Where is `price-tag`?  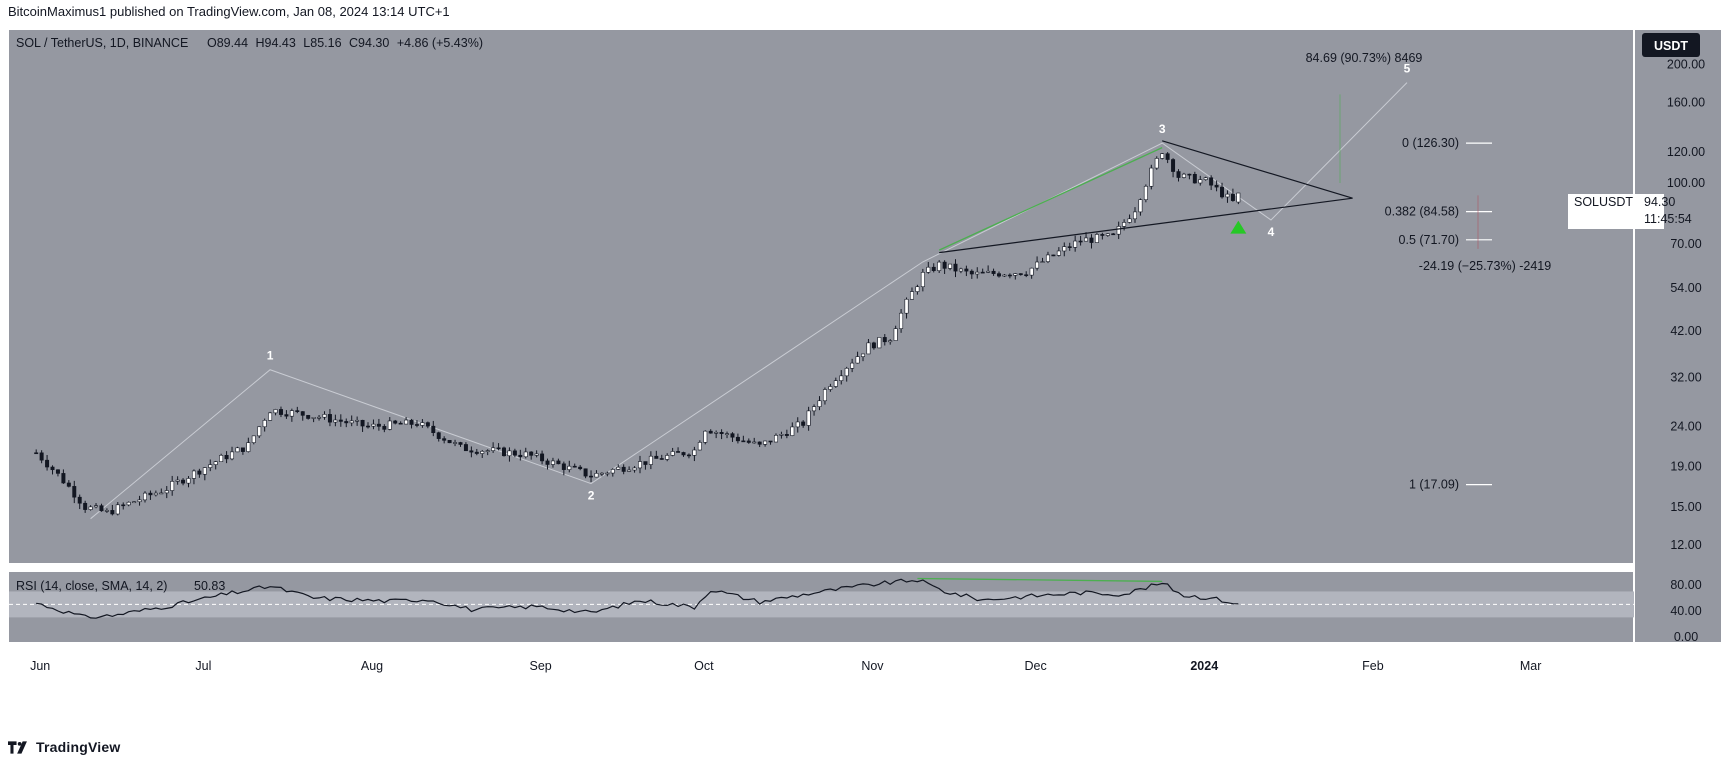 price-tag is located at coordinates (1616, 211).